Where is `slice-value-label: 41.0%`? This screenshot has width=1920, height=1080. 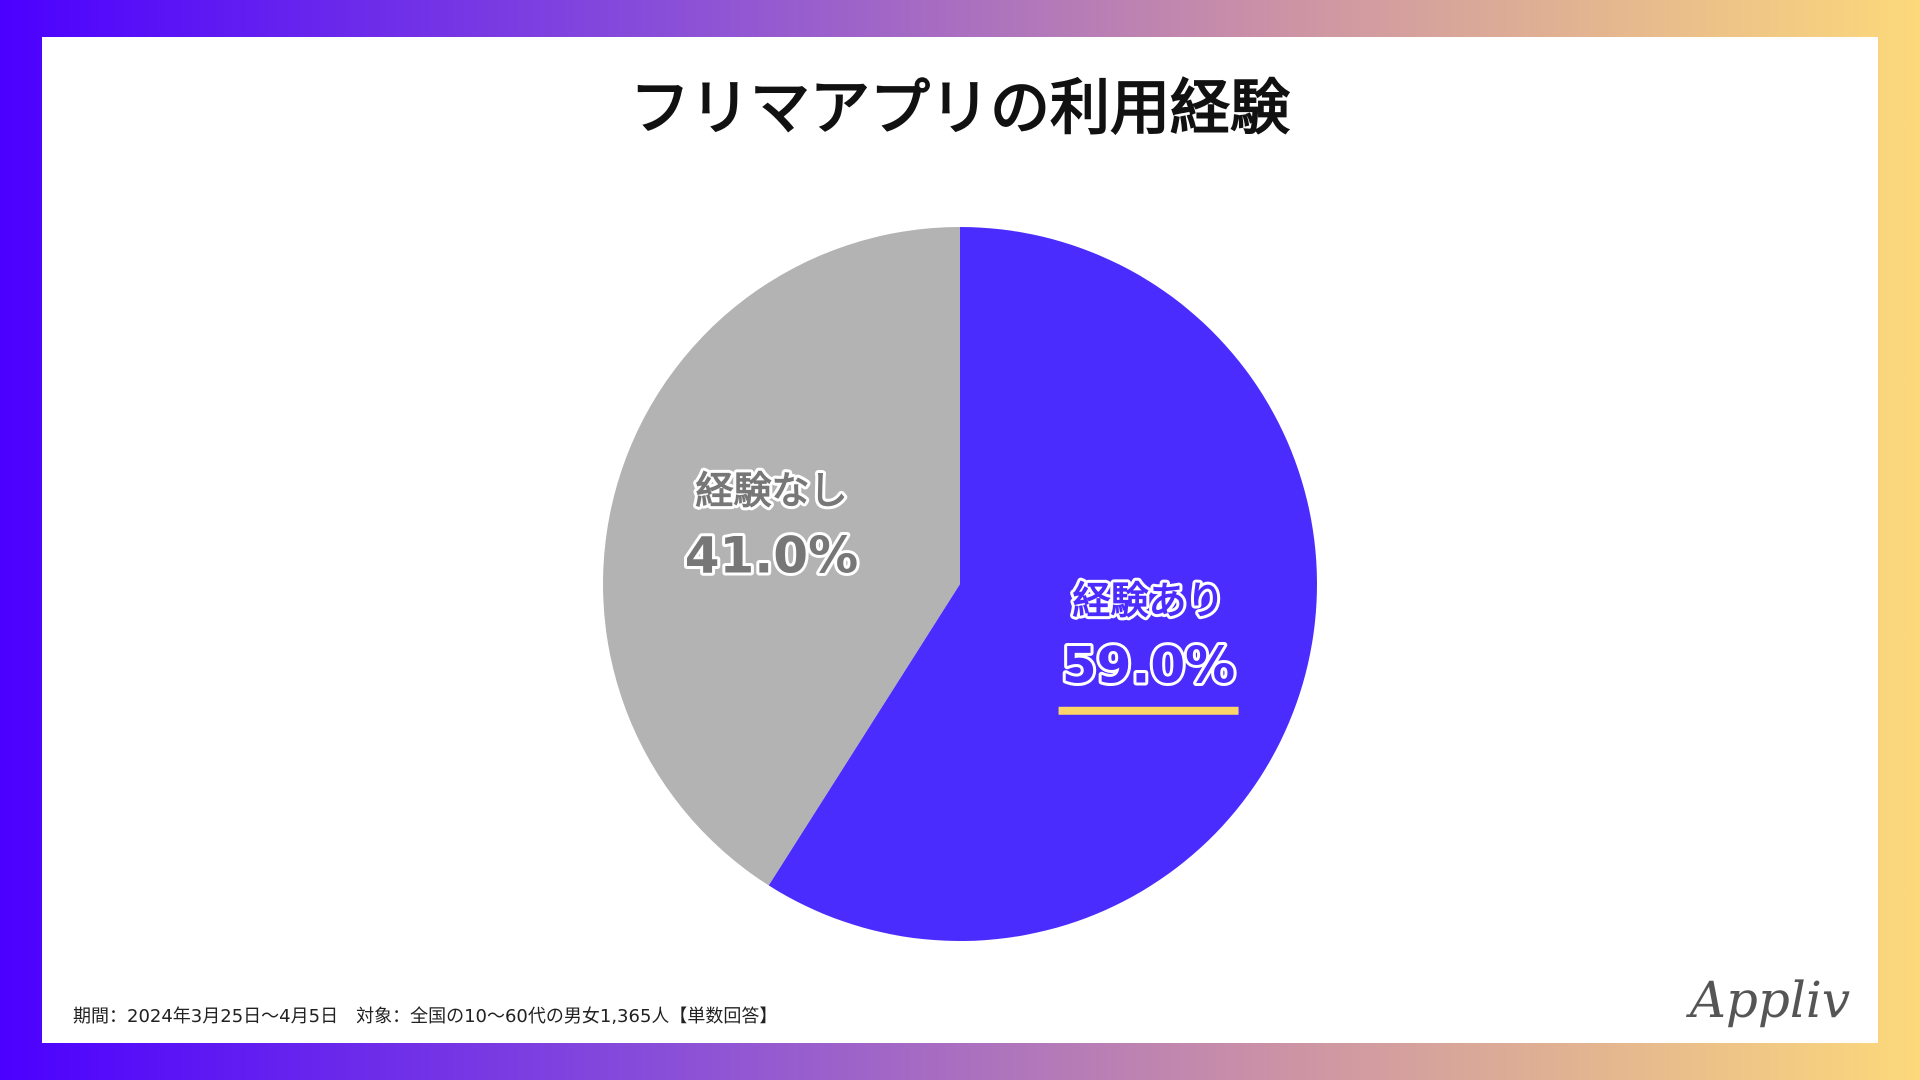
slice-value-label: 41.0% is located at coordinates (771, 556).